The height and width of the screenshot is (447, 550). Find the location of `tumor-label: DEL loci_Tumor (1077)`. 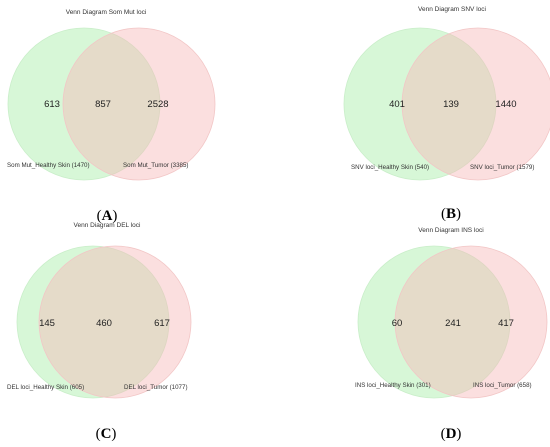

tumor-label: DEL loci_Tumor (1077) is located at coordinates (156, 387).